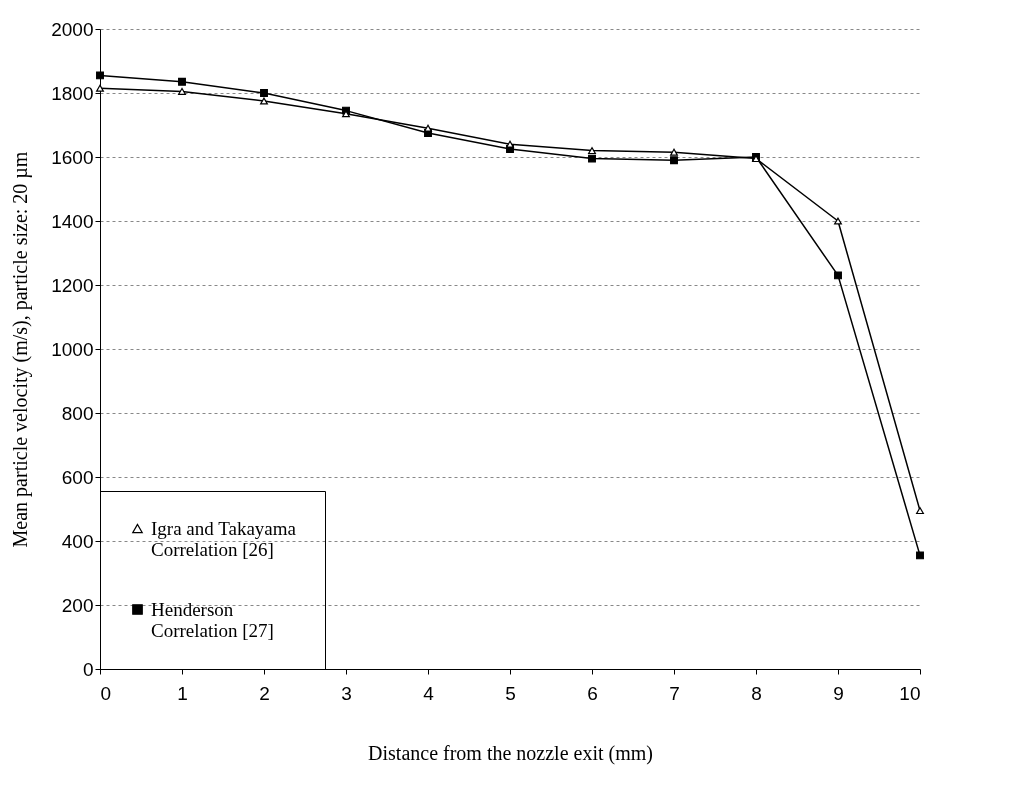  Describe the element at coordinates (21, 349) in the screenshot. I see `y-axis-title: Mean particle velocity (m/s), particle size: 20 µm` at that location.